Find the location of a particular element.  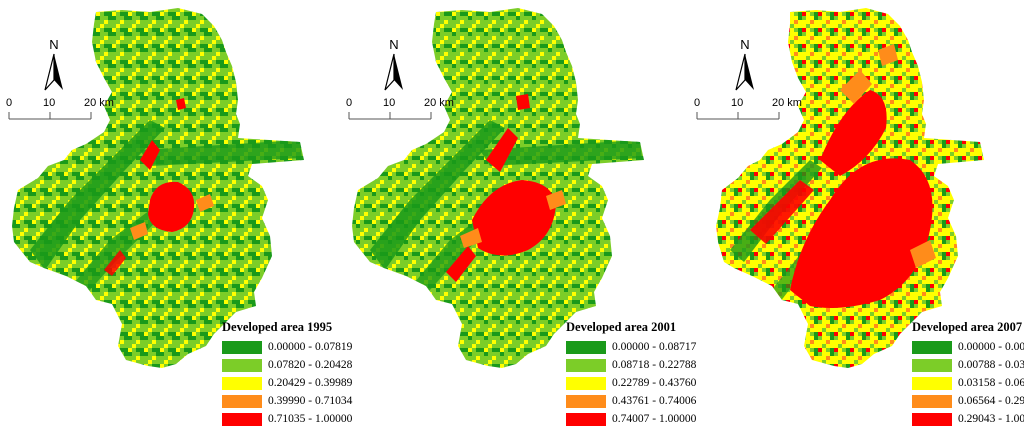

legend-range-label: 0.00788 - 0.03157 is located at coordinates (991, 365).